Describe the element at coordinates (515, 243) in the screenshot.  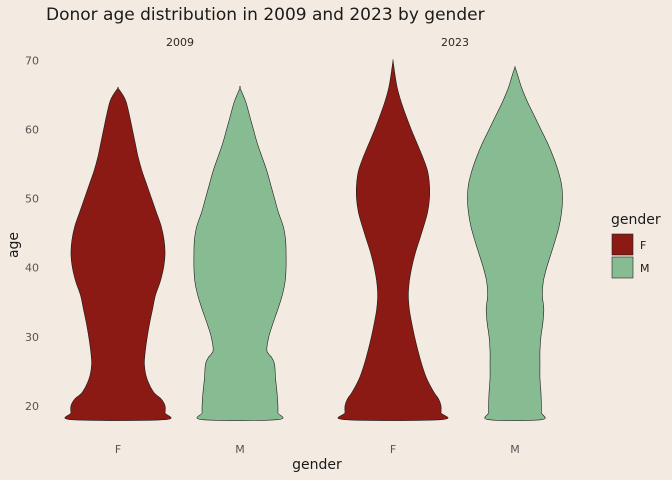
I see `violin-2023-M` at that location.